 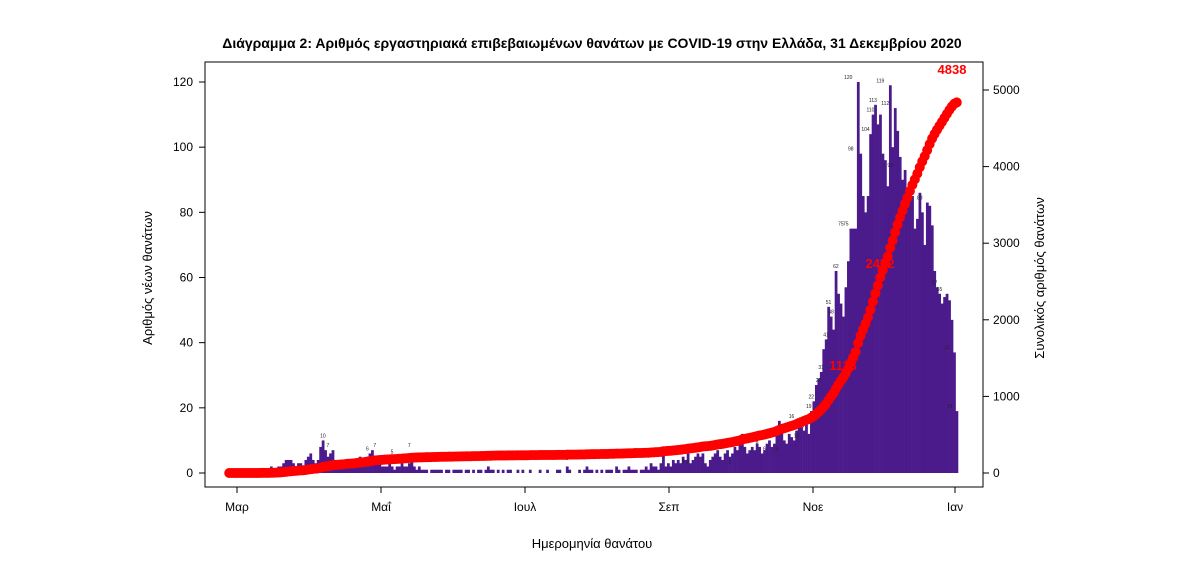 I want to click on bar-data-label: 19, so click(x=809, y=407).